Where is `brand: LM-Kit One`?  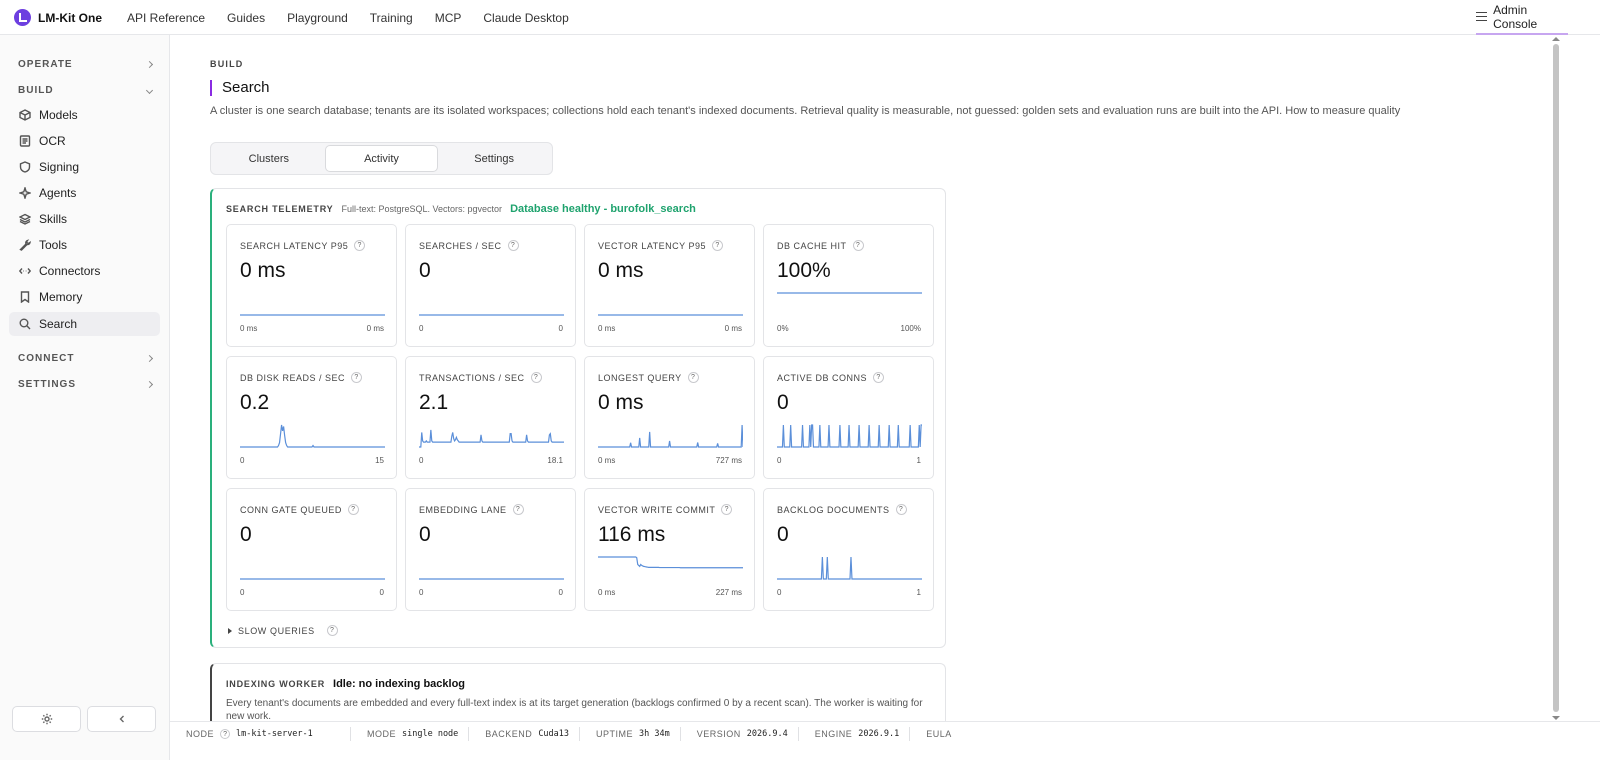
brand: LM-Kit One is located at coordinates (58, 17).